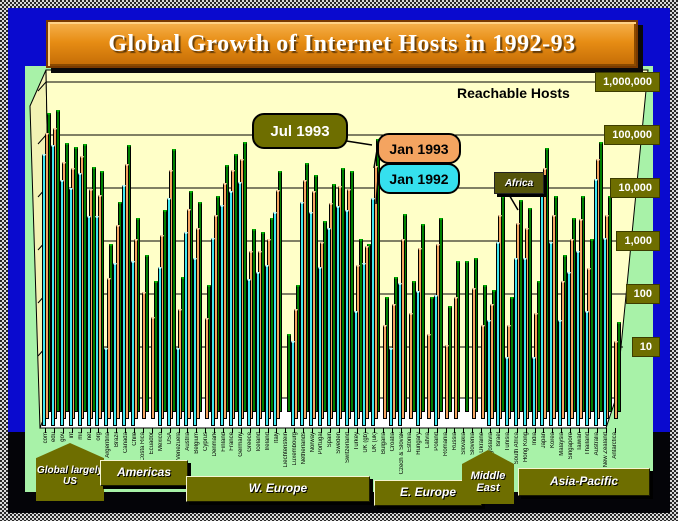  I want to click on y-axis-label-1000000: 1,000,000, so click(627, 82).